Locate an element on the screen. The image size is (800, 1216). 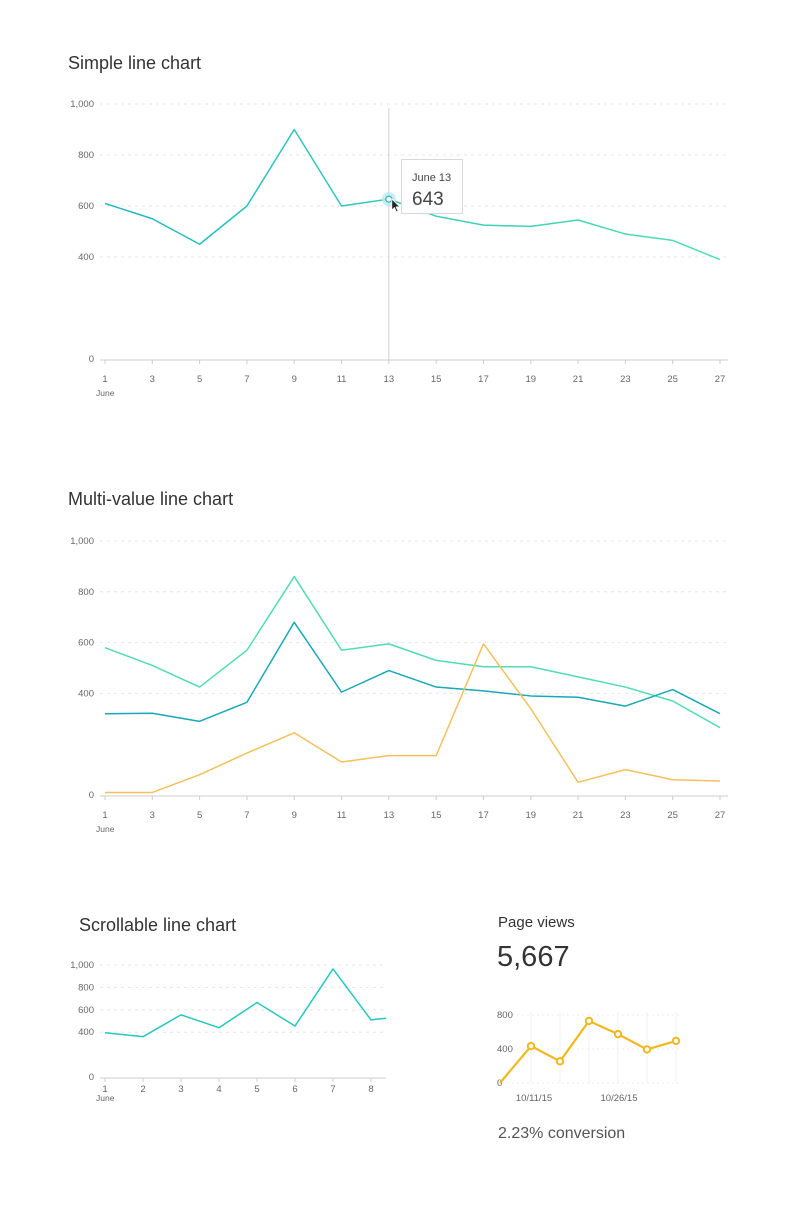
x-tick-label: 10/26/15 is located at coordinates (619, 1098).